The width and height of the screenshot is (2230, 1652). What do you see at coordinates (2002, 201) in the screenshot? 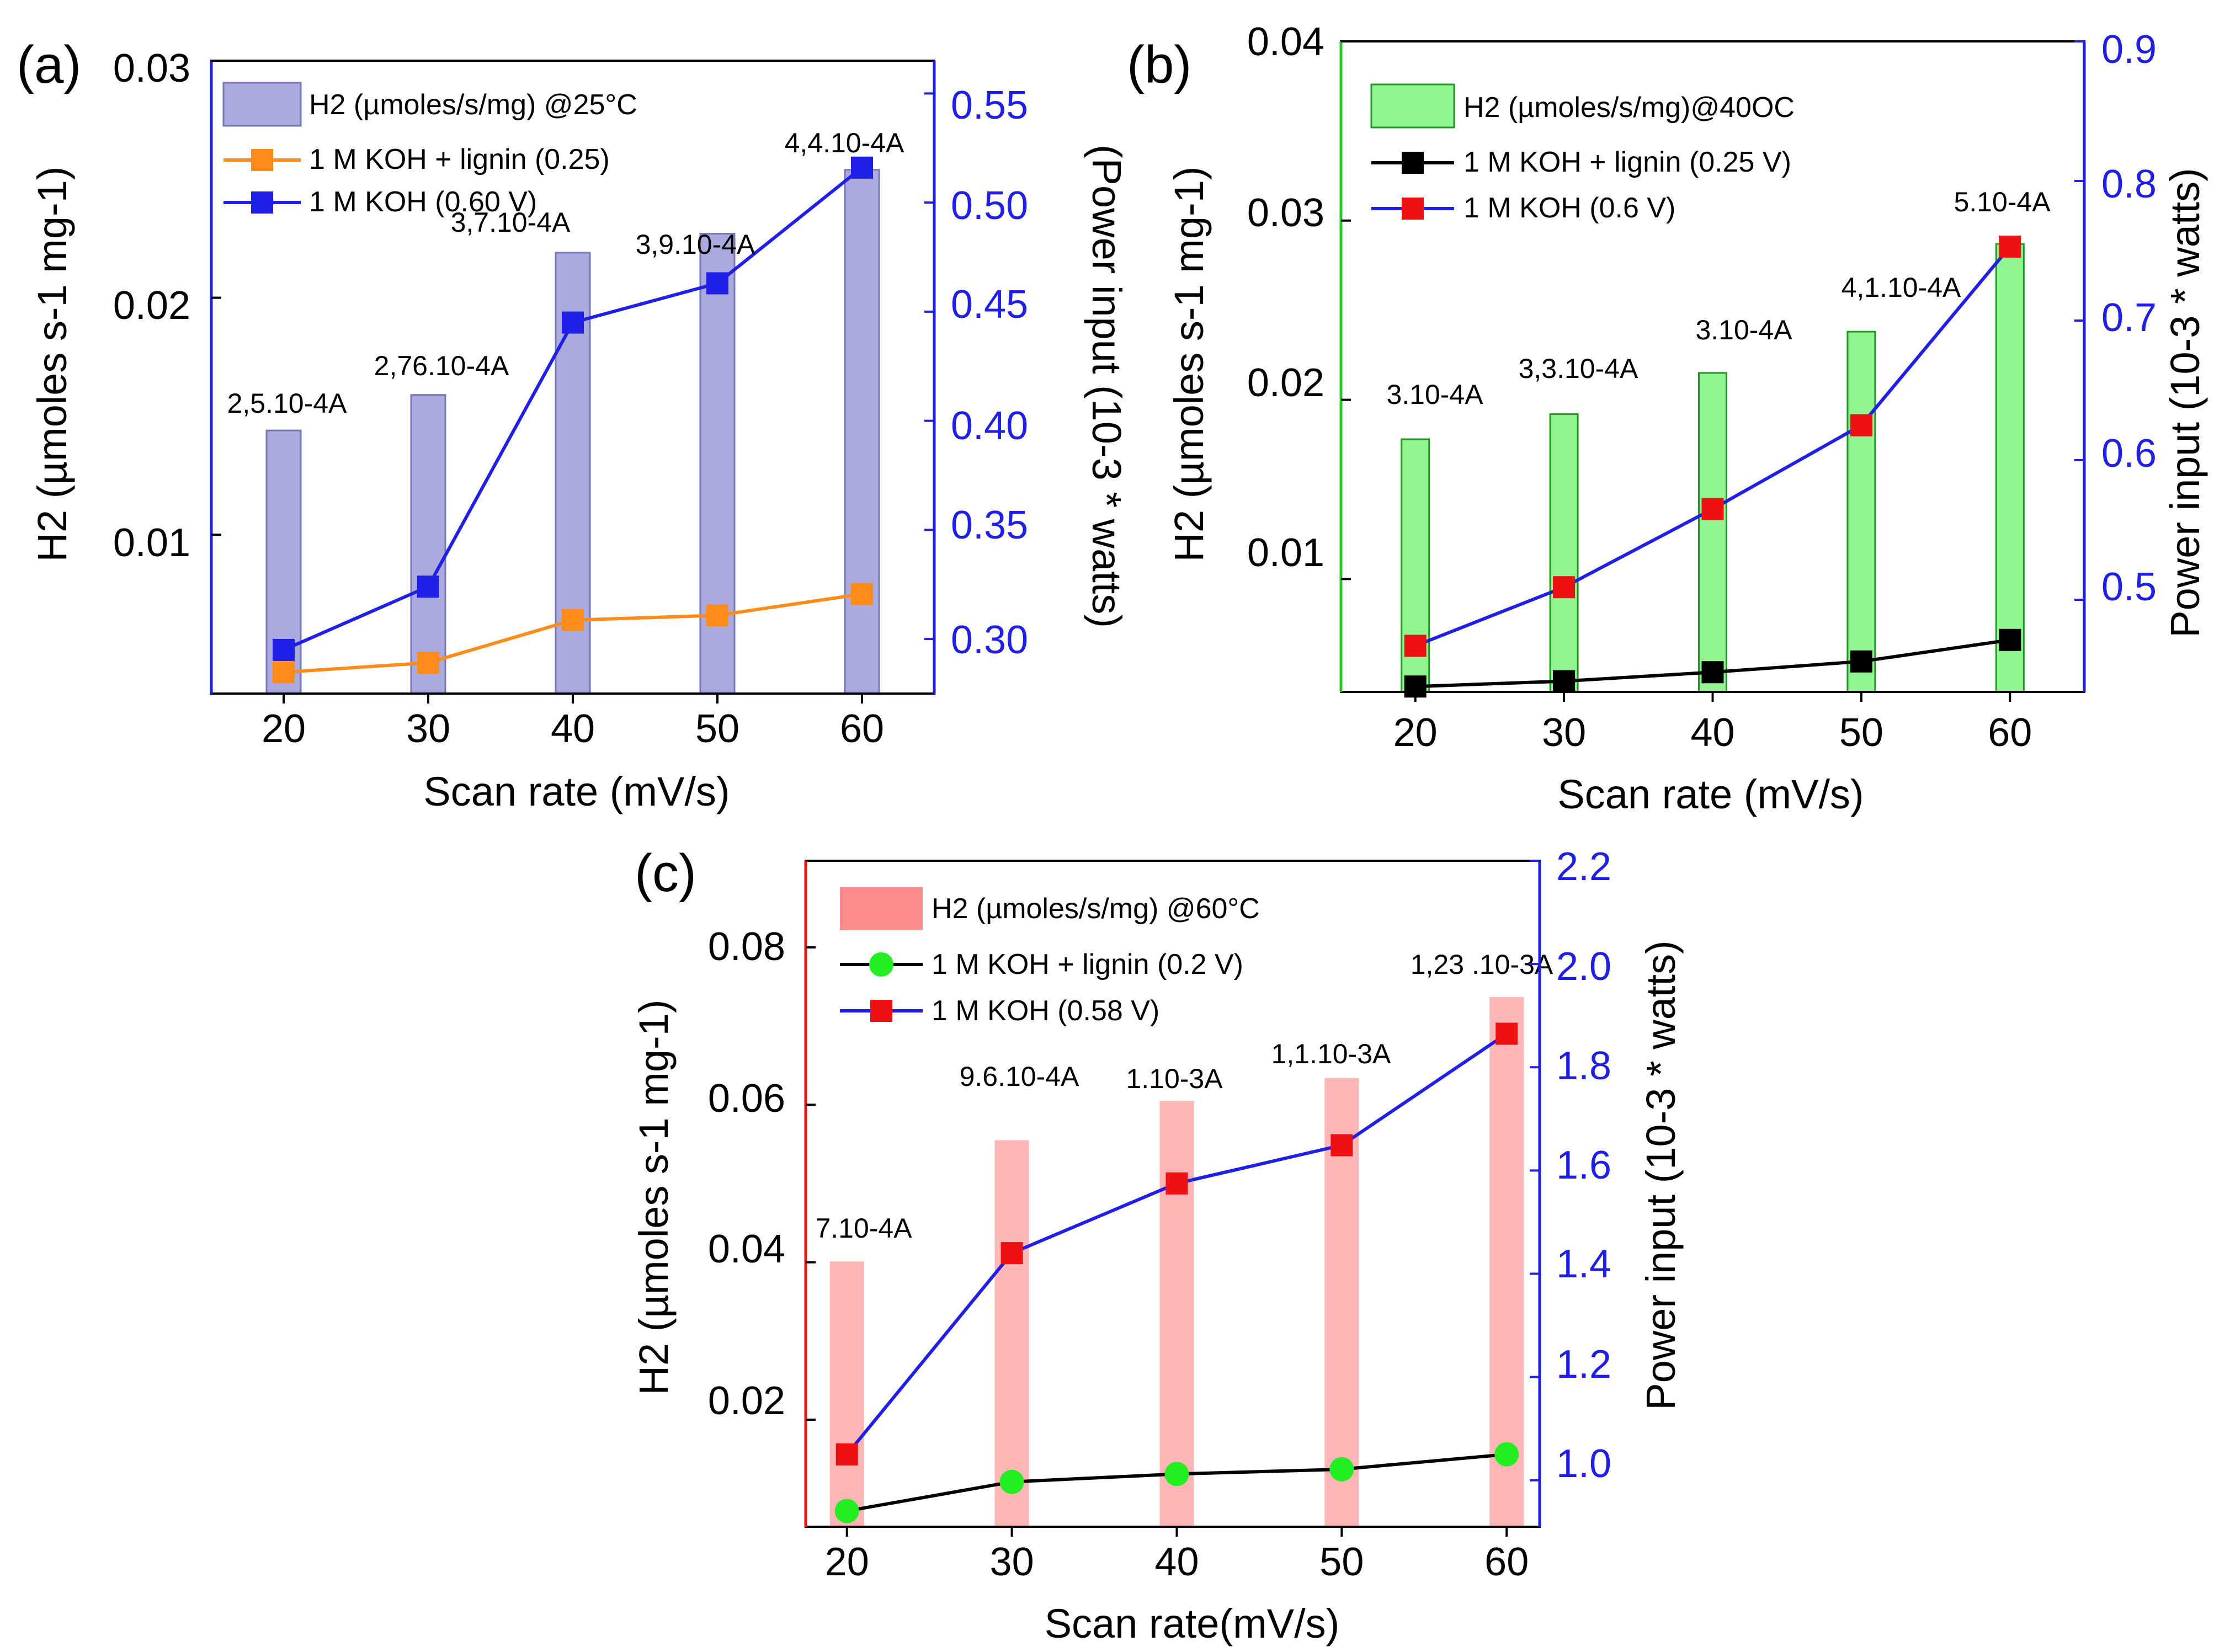
I see `panel-b-annotation: 5.10-4A` at bounding box center [2002, 201].